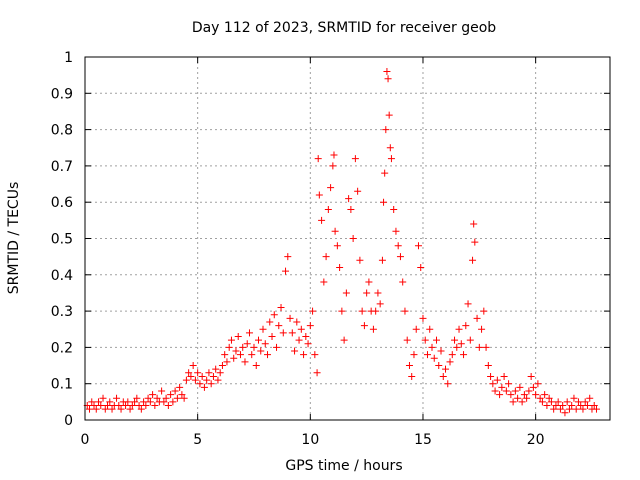  What do you see at coordinates (62, 312) in the screenshot?
I see `y-tick-label: 0.3` at bounding box center [62, 312].